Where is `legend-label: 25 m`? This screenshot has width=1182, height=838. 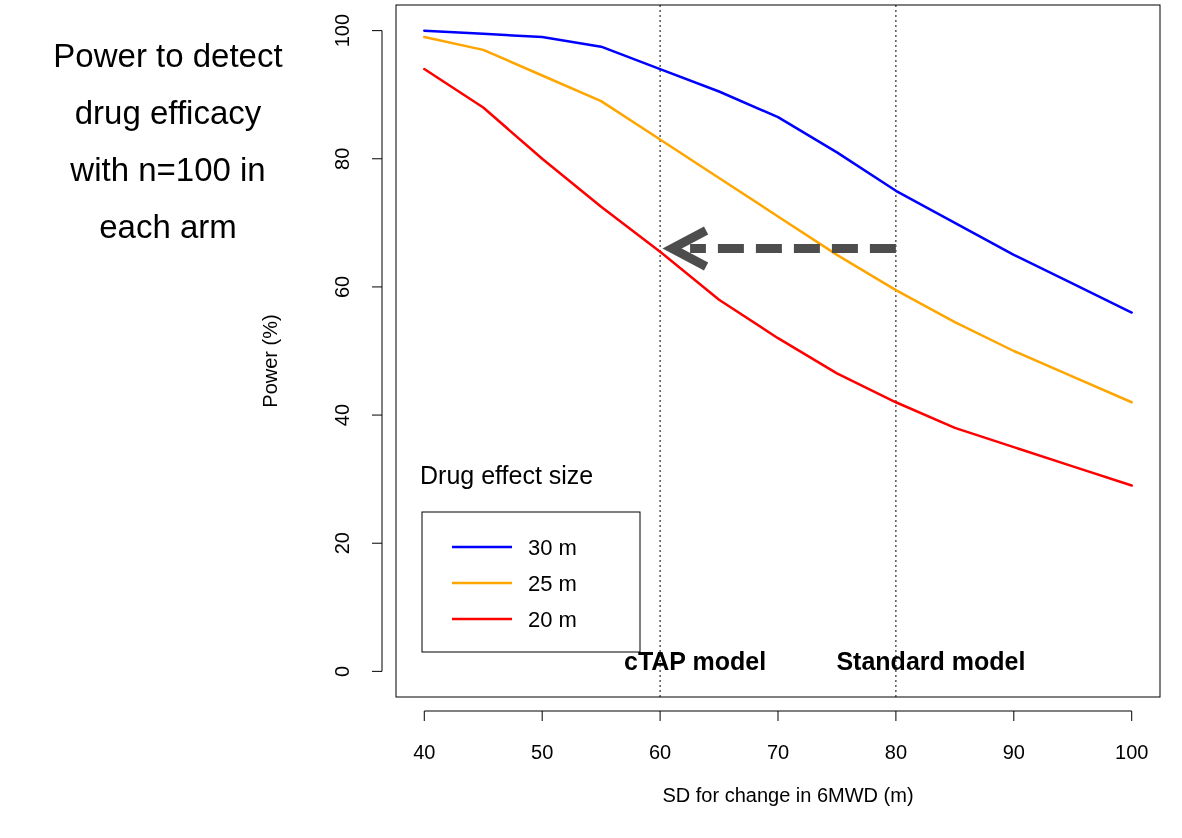
legend-label: 25 m is located at coordinates (552, 583).